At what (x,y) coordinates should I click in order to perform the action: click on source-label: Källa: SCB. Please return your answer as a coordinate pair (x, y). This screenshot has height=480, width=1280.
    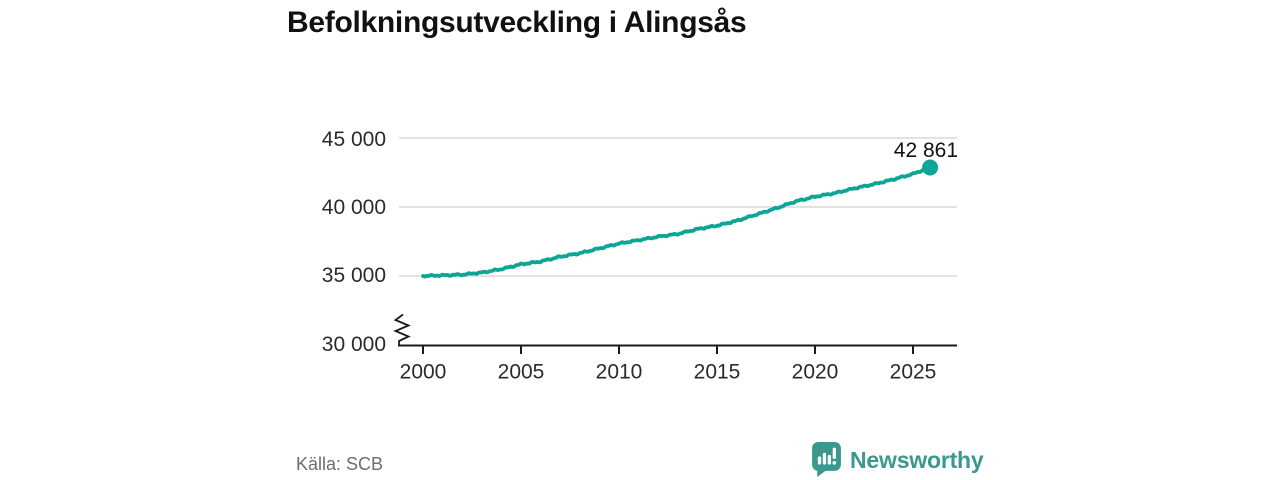
    Looking at the image, I should click on (340, 464).